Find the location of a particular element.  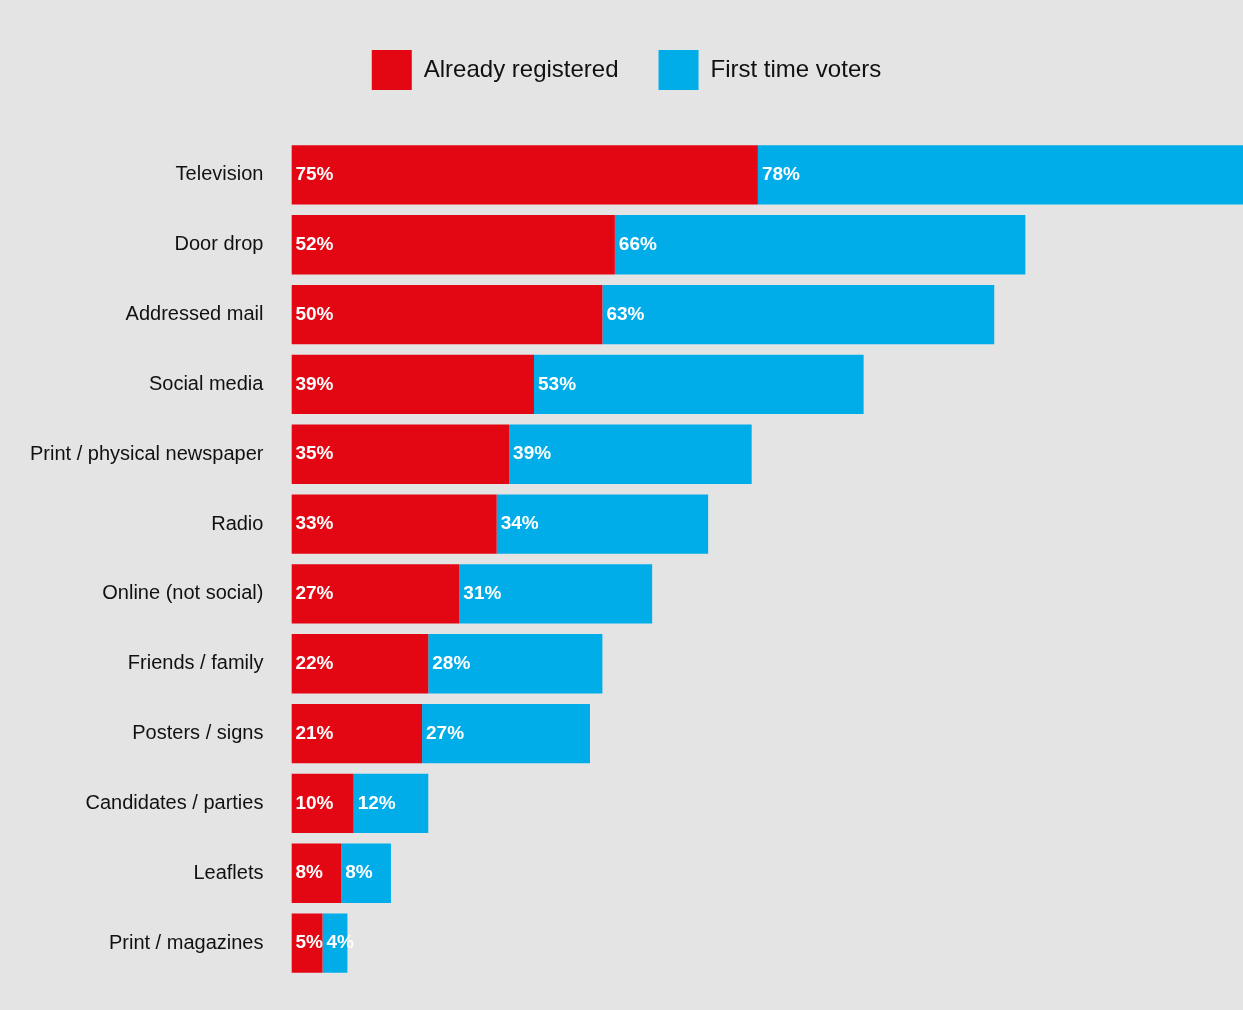

data-label: 66% is located at coordinates (637, 243).